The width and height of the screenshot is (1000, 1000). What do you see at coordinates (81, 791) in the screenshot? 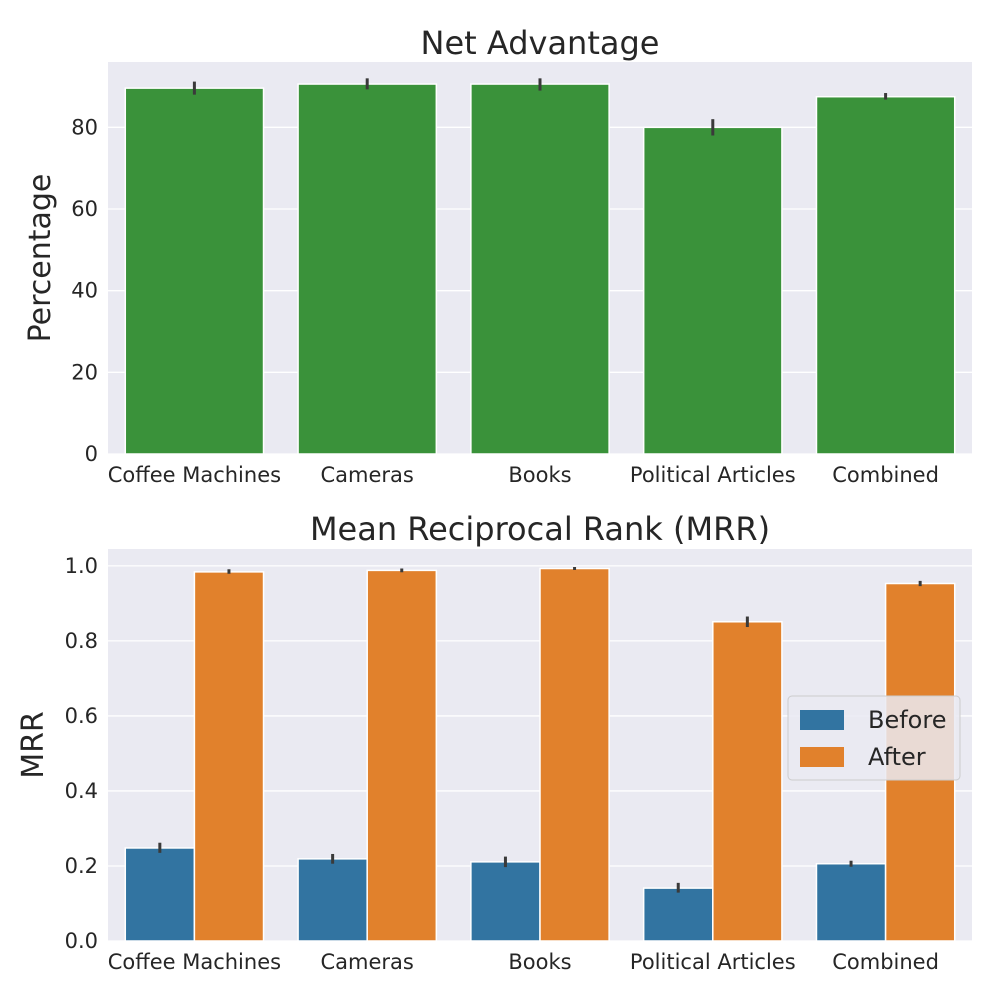
I see `y-tick-label: 0.4` at bounding box center [81, 791].